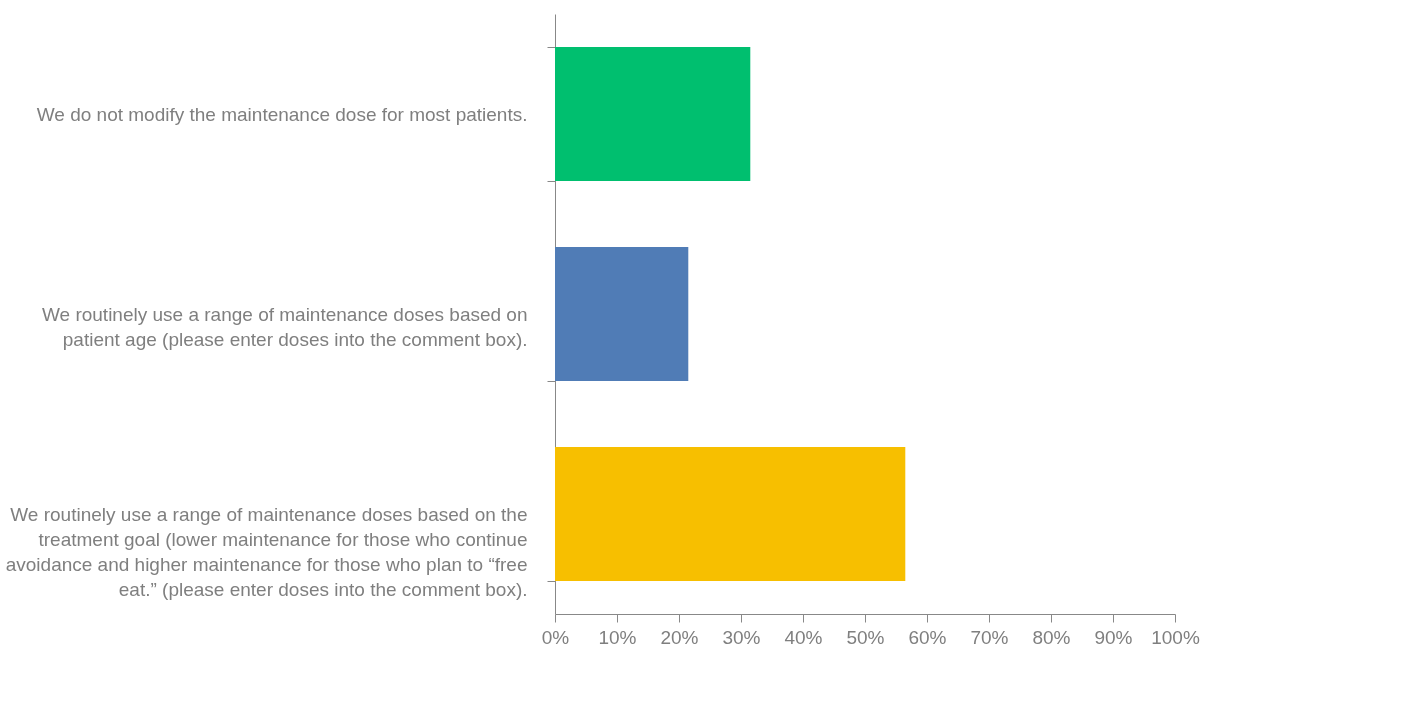 The width and height of the screenshot is (1423, 705). What do you see at coordinates (927, 637) in the screenshot?
I see `x-tick-label: 60%` at bounding box center [927, 637].